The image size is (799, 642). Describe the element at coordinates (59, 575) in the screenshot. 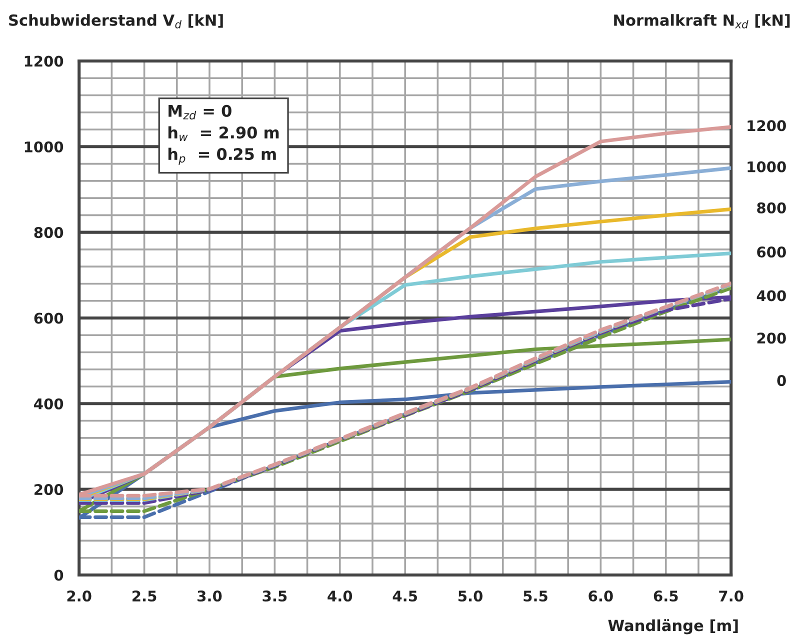

I see `y-tick-label: 0` at that location.